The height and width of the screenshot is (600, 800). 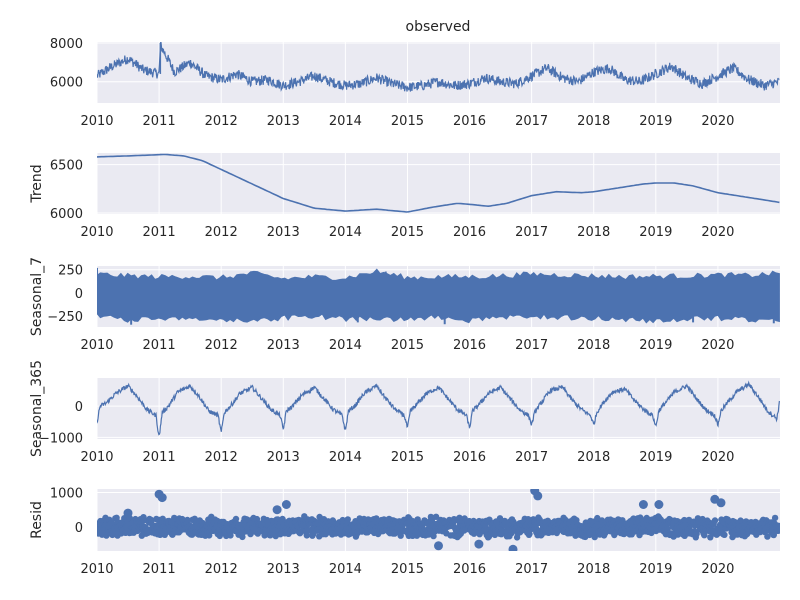 I want to click on y-tick-label: 1000, so click(x=66, y=493).